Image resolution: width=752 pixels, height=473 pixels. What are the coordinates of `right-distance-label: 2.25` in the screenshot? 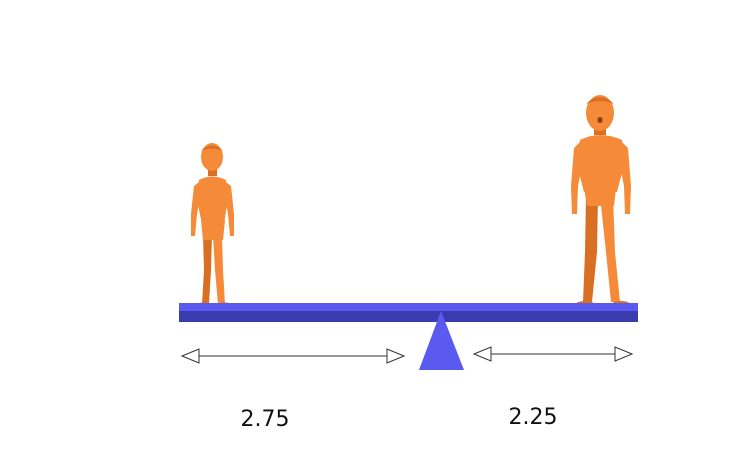 It's located at (533, 417).